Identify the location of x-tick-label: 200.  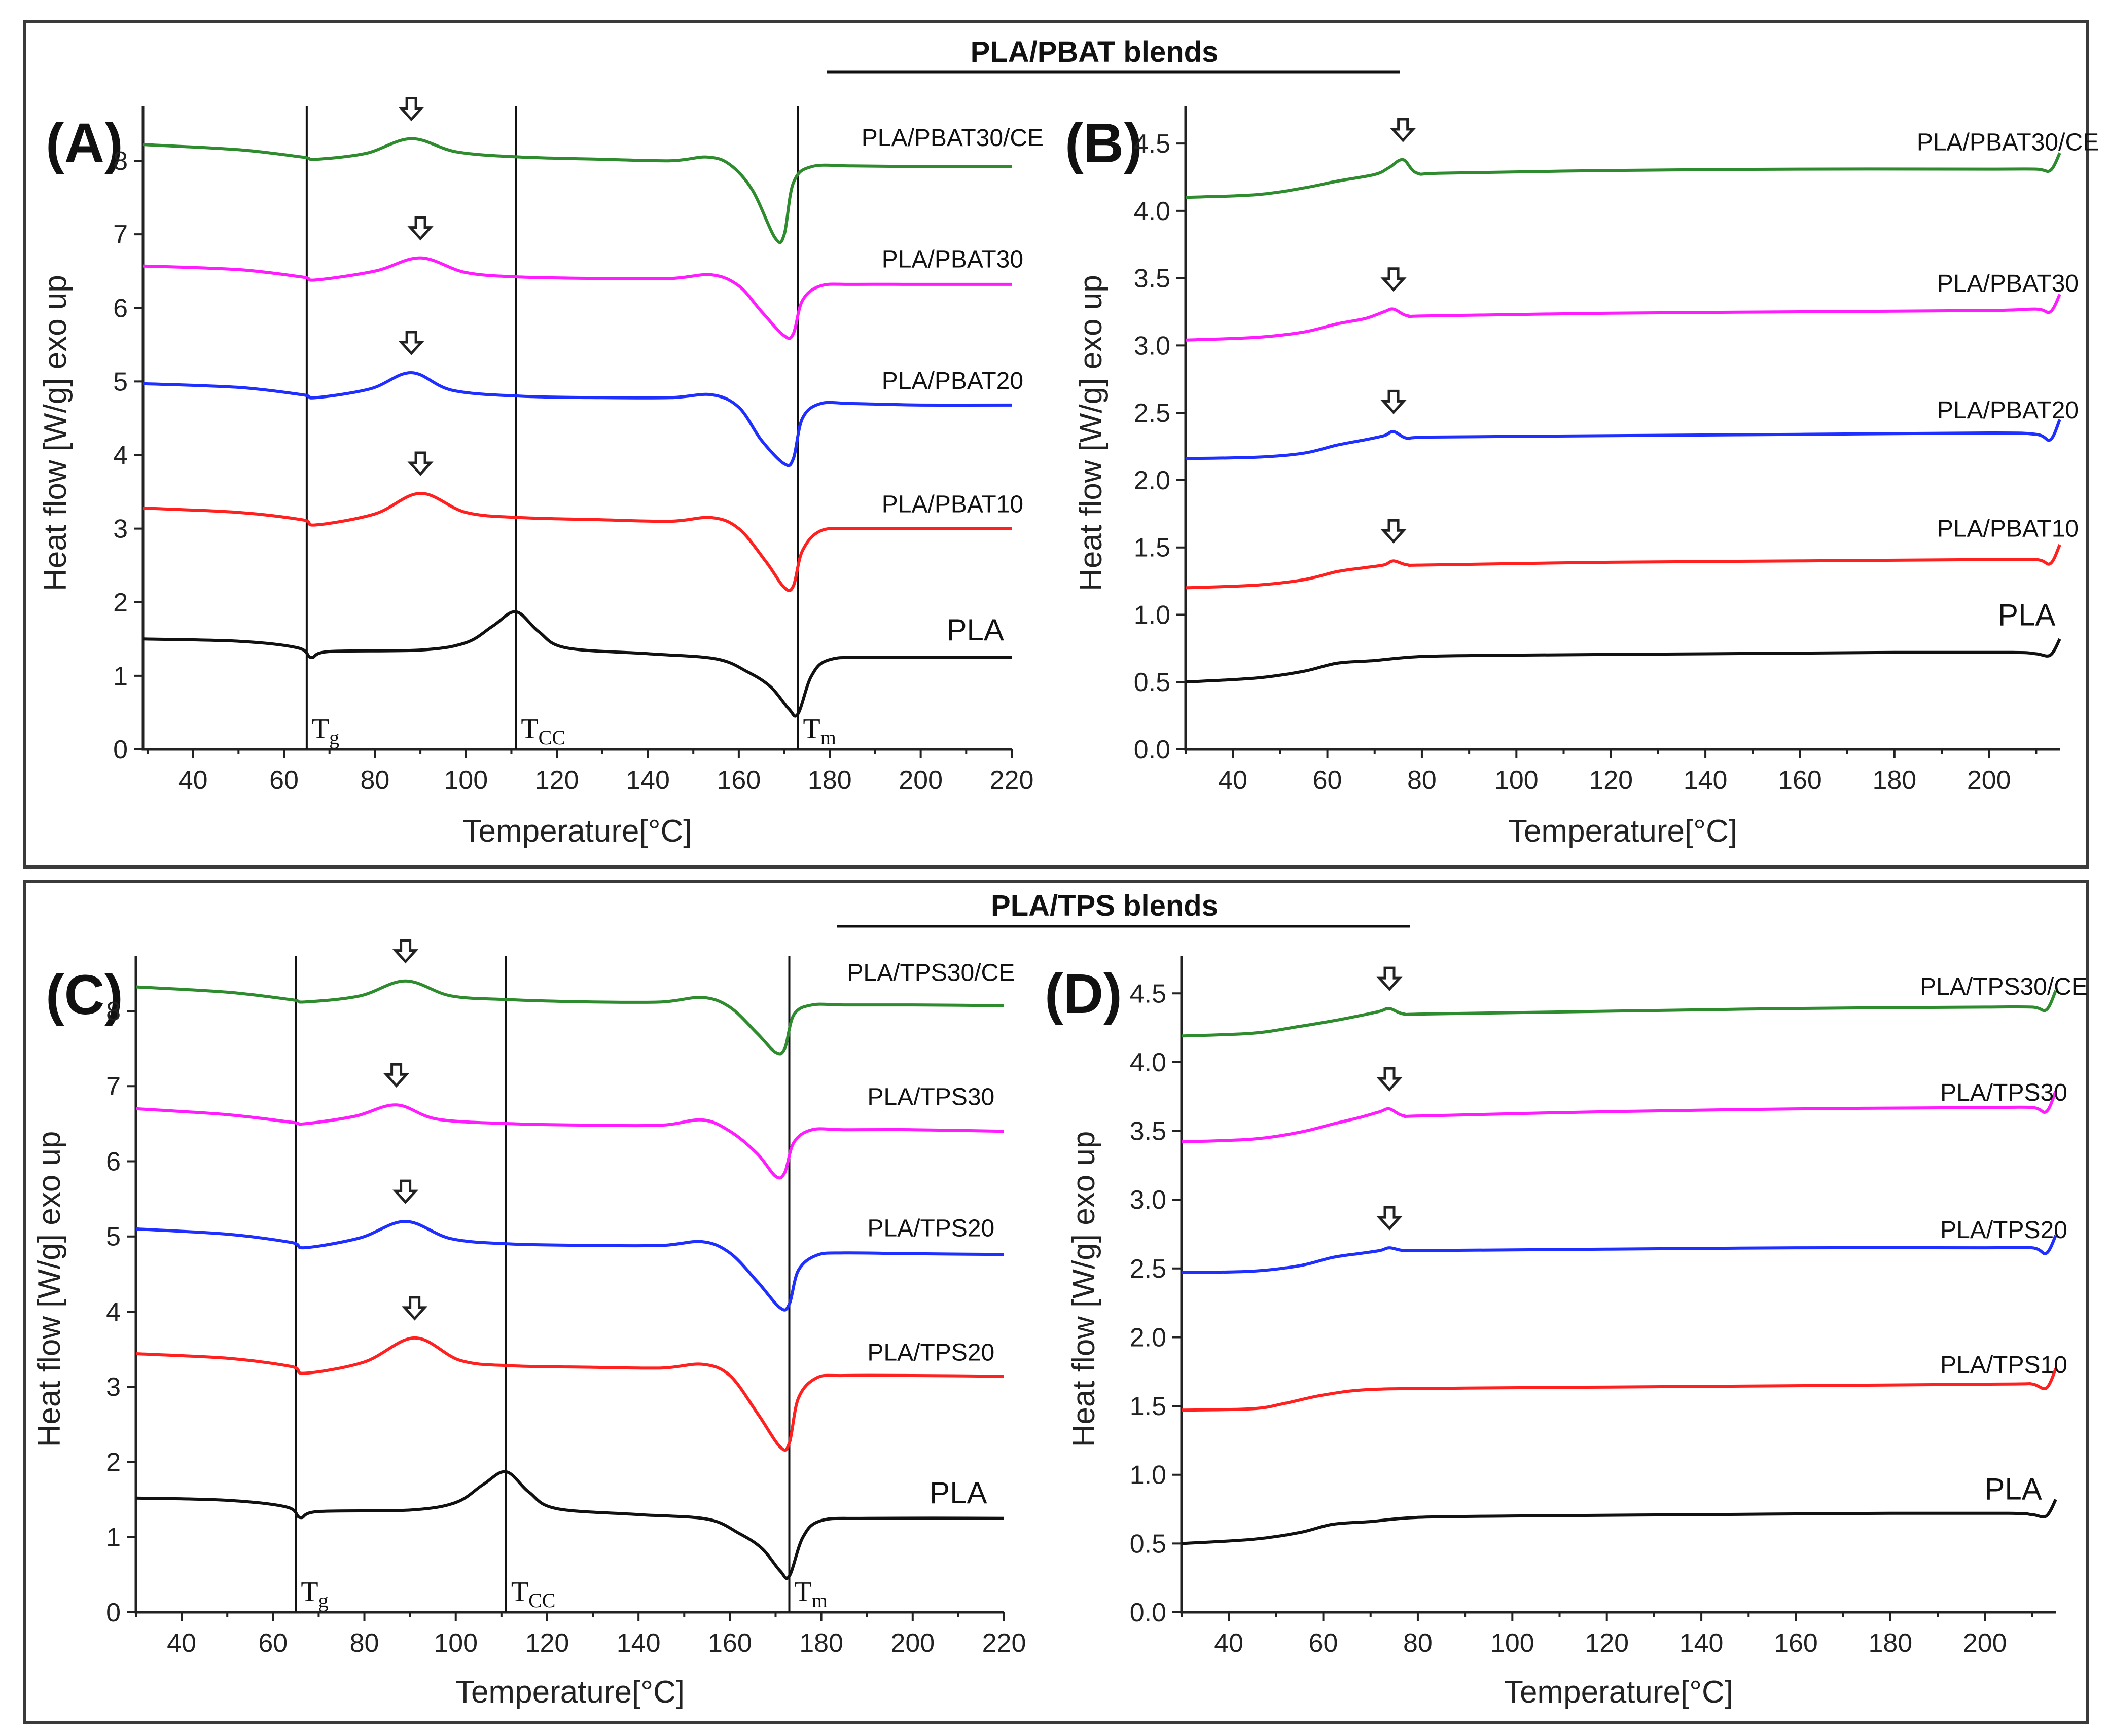
(1989, 780).